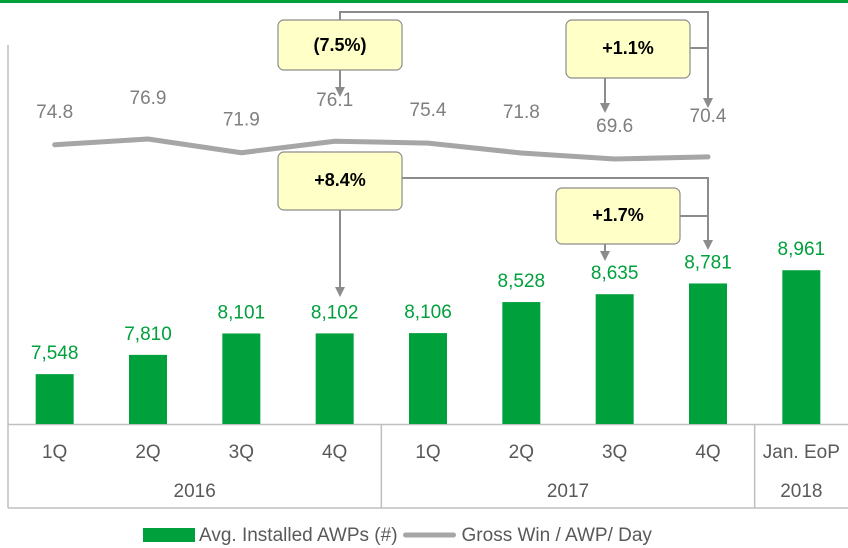 The width and height of the screenshot is (848, 548). What do you see at coordinates (428, 110) in the screenshot?
I see `data-label: 75.4` at bounding box center [428, 110].